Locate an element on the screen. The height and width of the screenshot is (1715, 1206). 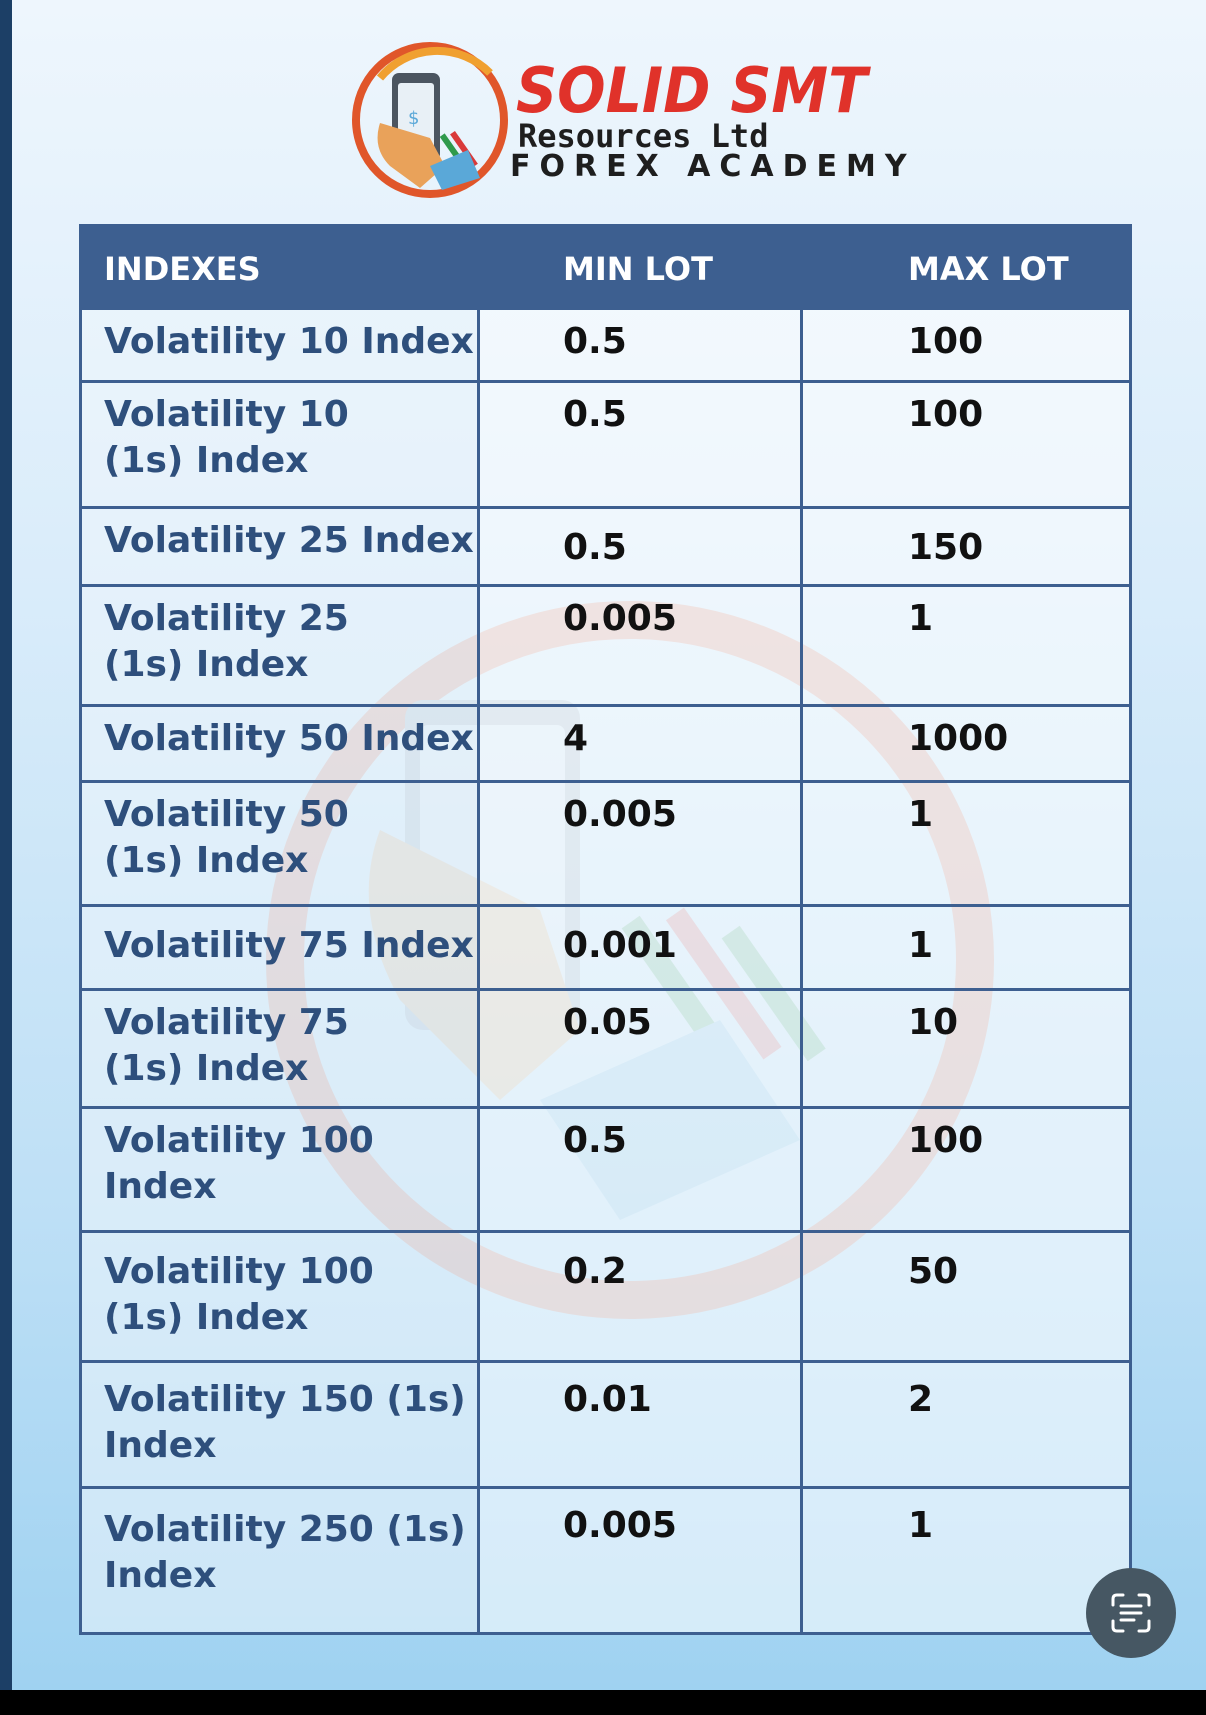
table-row: Volatility 50 (1s) Index 0.005 1 is located at coordinates (605, 842).